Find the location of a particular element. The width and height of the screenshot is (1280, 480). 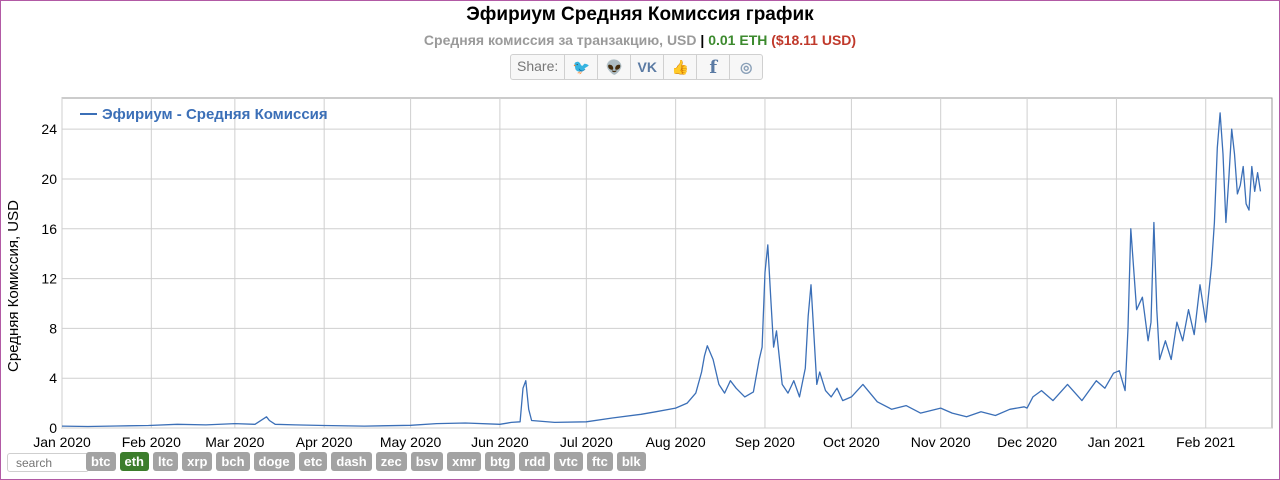

coin-button-xmr: xmr is located at coordinates (464, 461).